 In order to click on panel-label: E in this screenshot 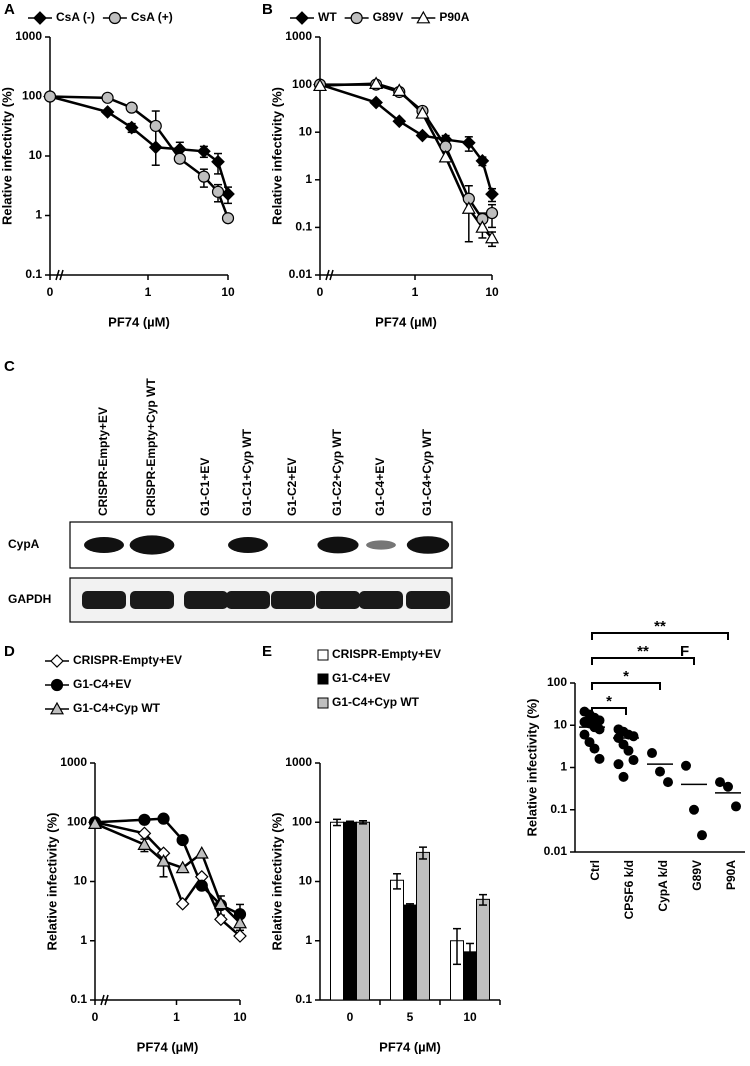, I will do `click(267, 651)`.